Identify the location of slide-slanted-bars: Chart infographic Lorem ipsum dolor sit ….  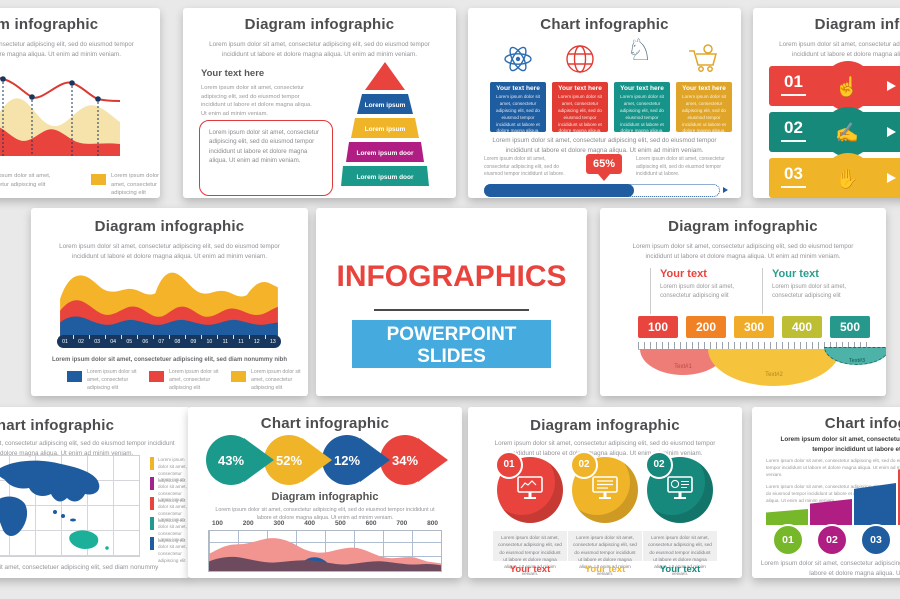
(826, 492).